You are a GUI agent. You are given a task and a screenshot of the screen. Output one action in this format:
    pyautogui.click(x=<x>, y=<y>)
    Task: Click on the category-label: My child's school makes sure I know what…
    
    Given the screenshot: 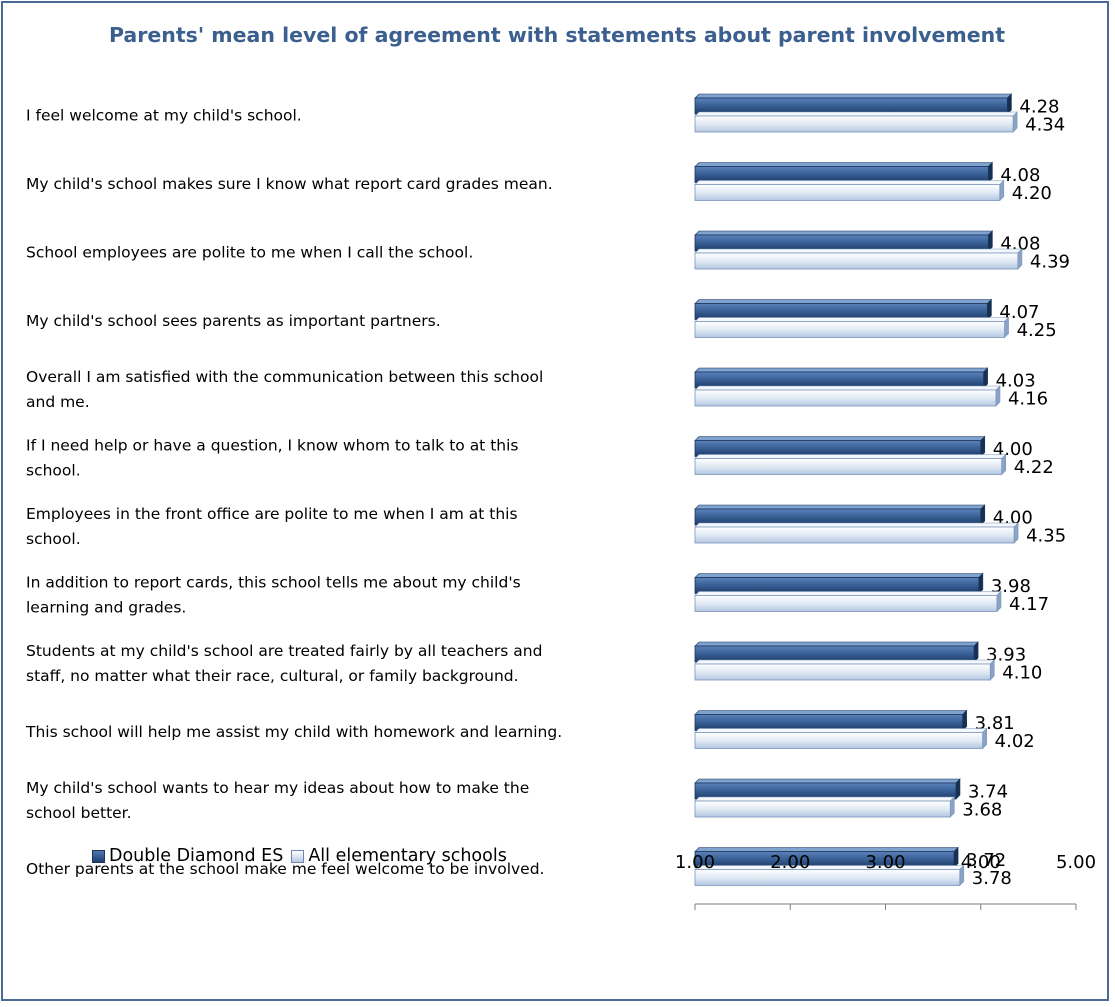 What is the action you would take?
    pyautogui.click(x=289, y=184)
    